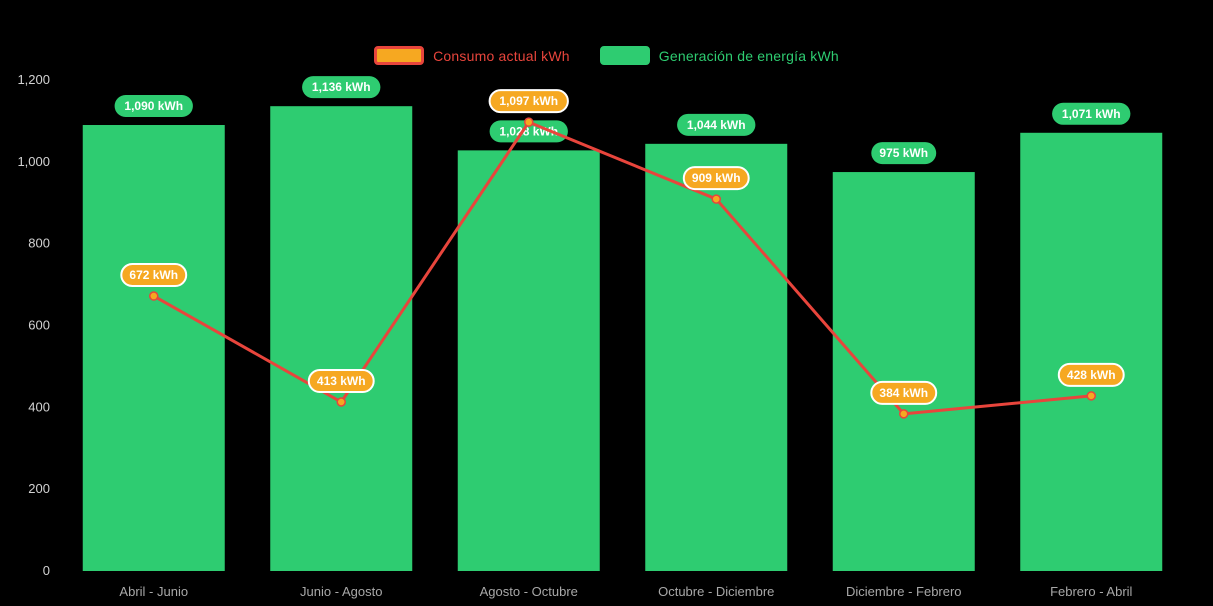 The width and height of the screenshot is (1213, 606). I want to click on legend-item-generacion: Generación de energía kWh, so click(719, 55).